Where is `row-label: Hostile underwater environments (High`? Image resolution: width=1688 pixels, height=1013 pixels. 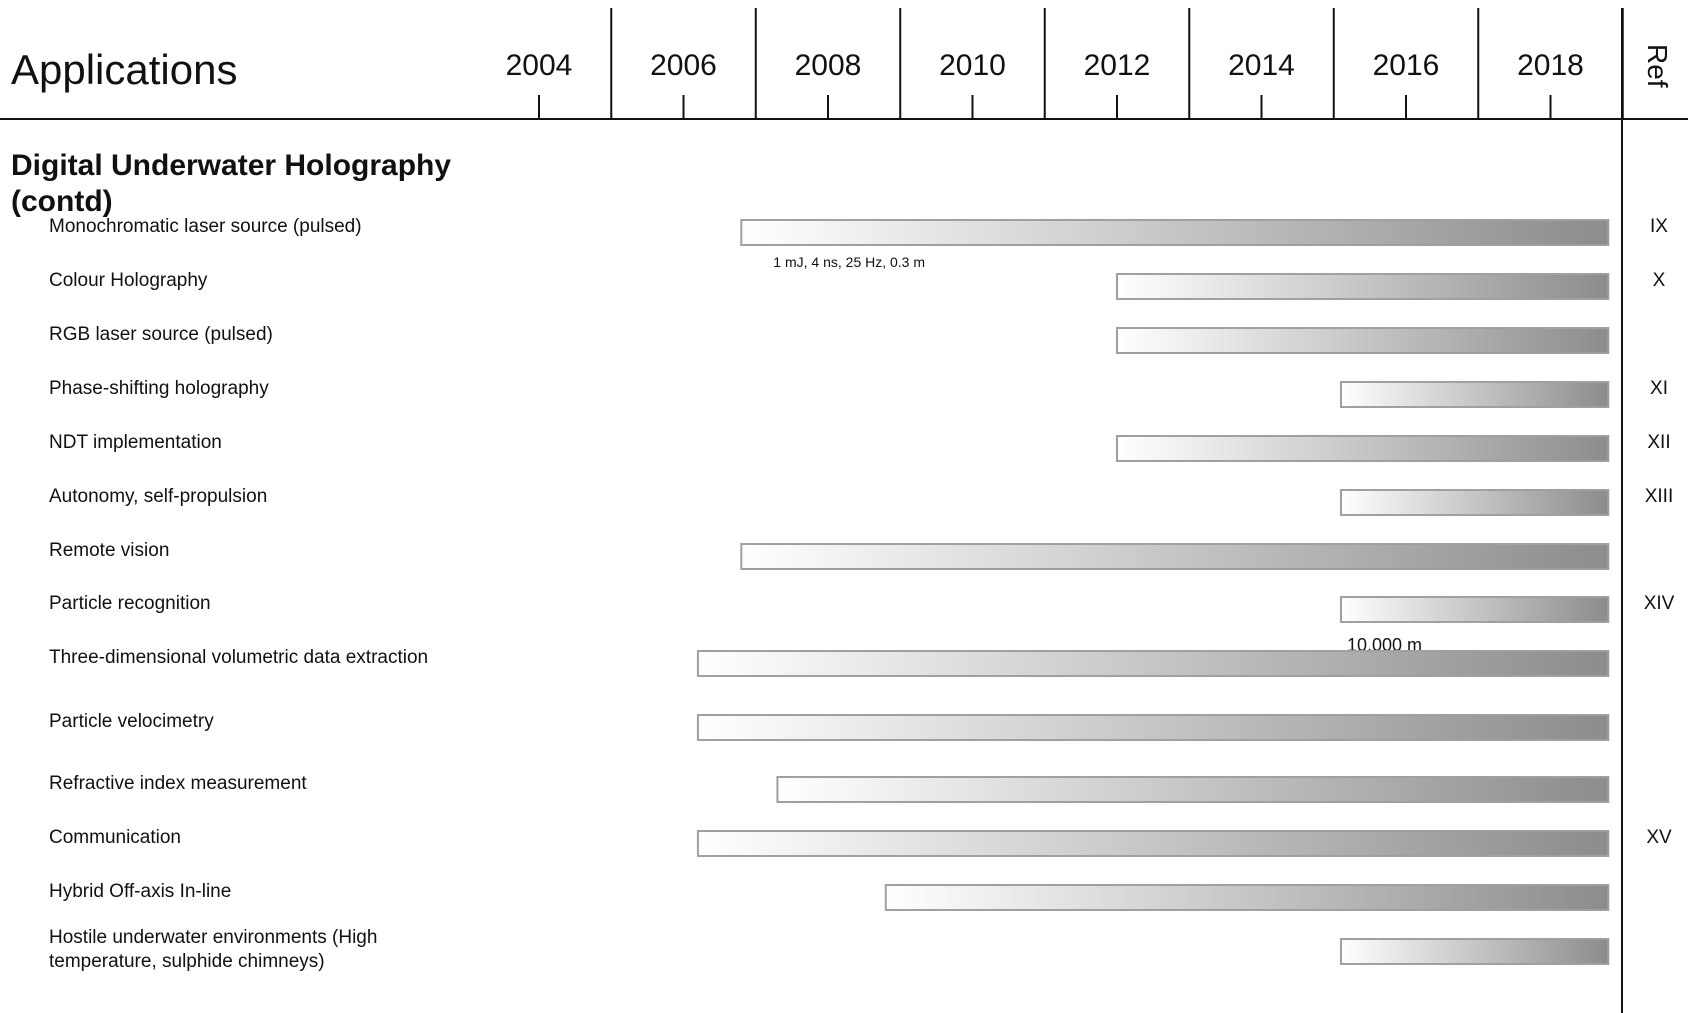
row-label: Hostile underwater environments (High is located at coordinates (213, 937).